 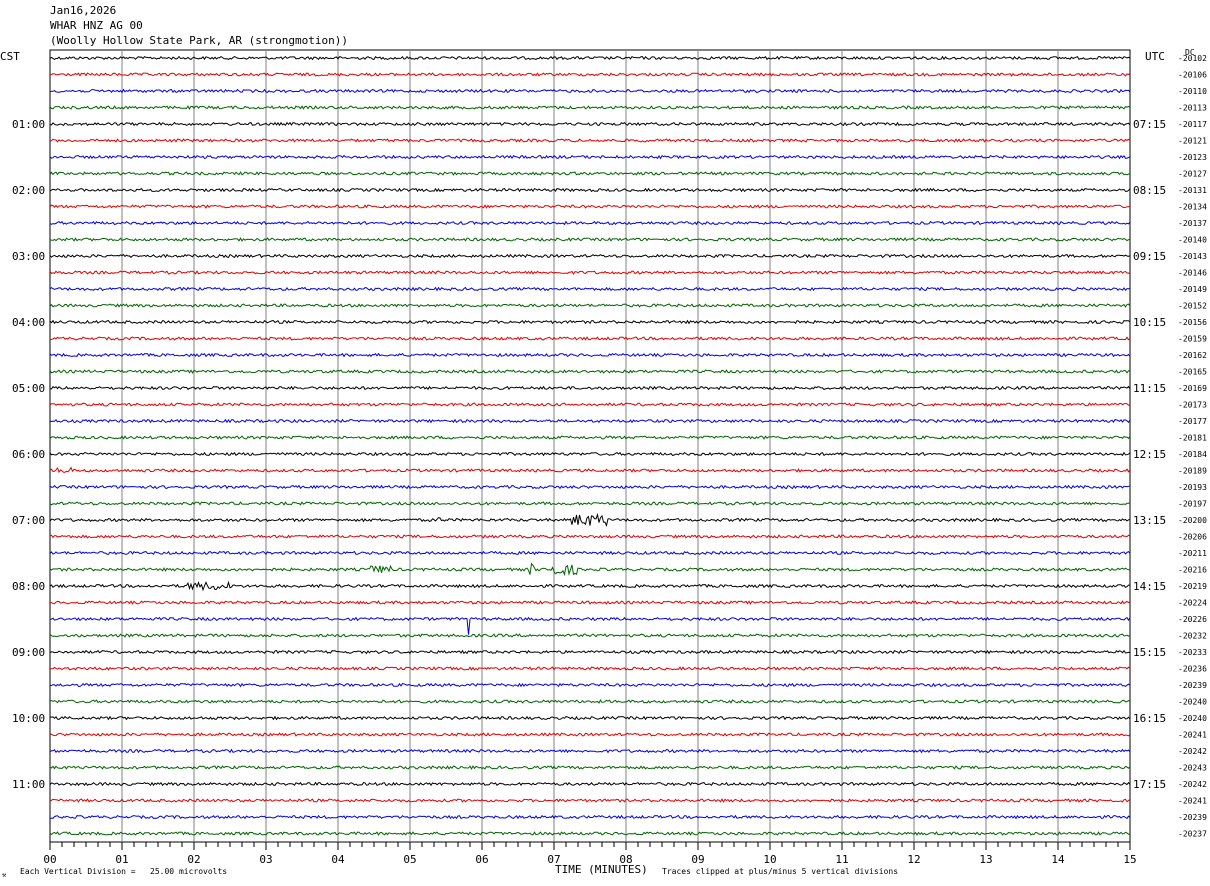 What do you see at coordinates (1192, 768) in the screenshot?
I see `dc-offset-label: -20243` at bounding box center [1192, 768].